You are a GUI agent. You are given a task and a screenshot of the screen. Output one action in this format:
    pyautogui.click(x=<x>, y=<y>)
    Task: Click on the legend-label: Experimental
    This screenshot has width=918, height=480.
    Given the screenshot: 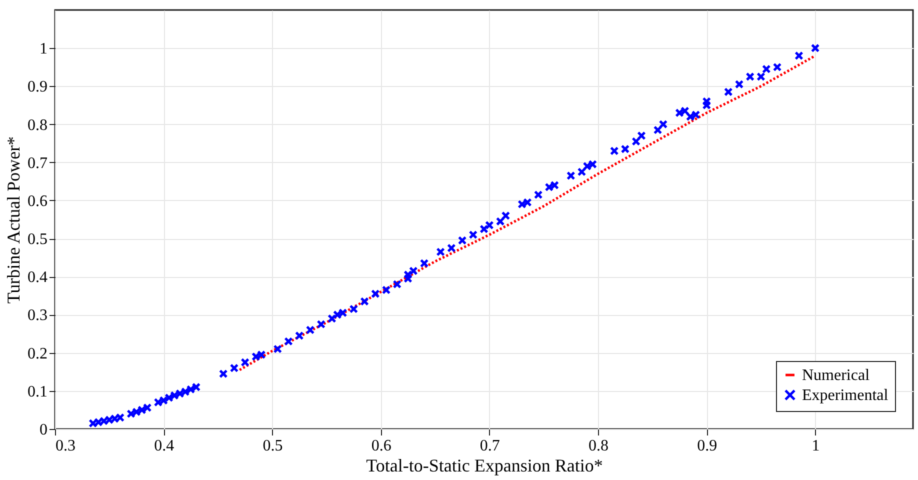 What is the action you would take?
    pyautogui.click(x=845, y=395)
    